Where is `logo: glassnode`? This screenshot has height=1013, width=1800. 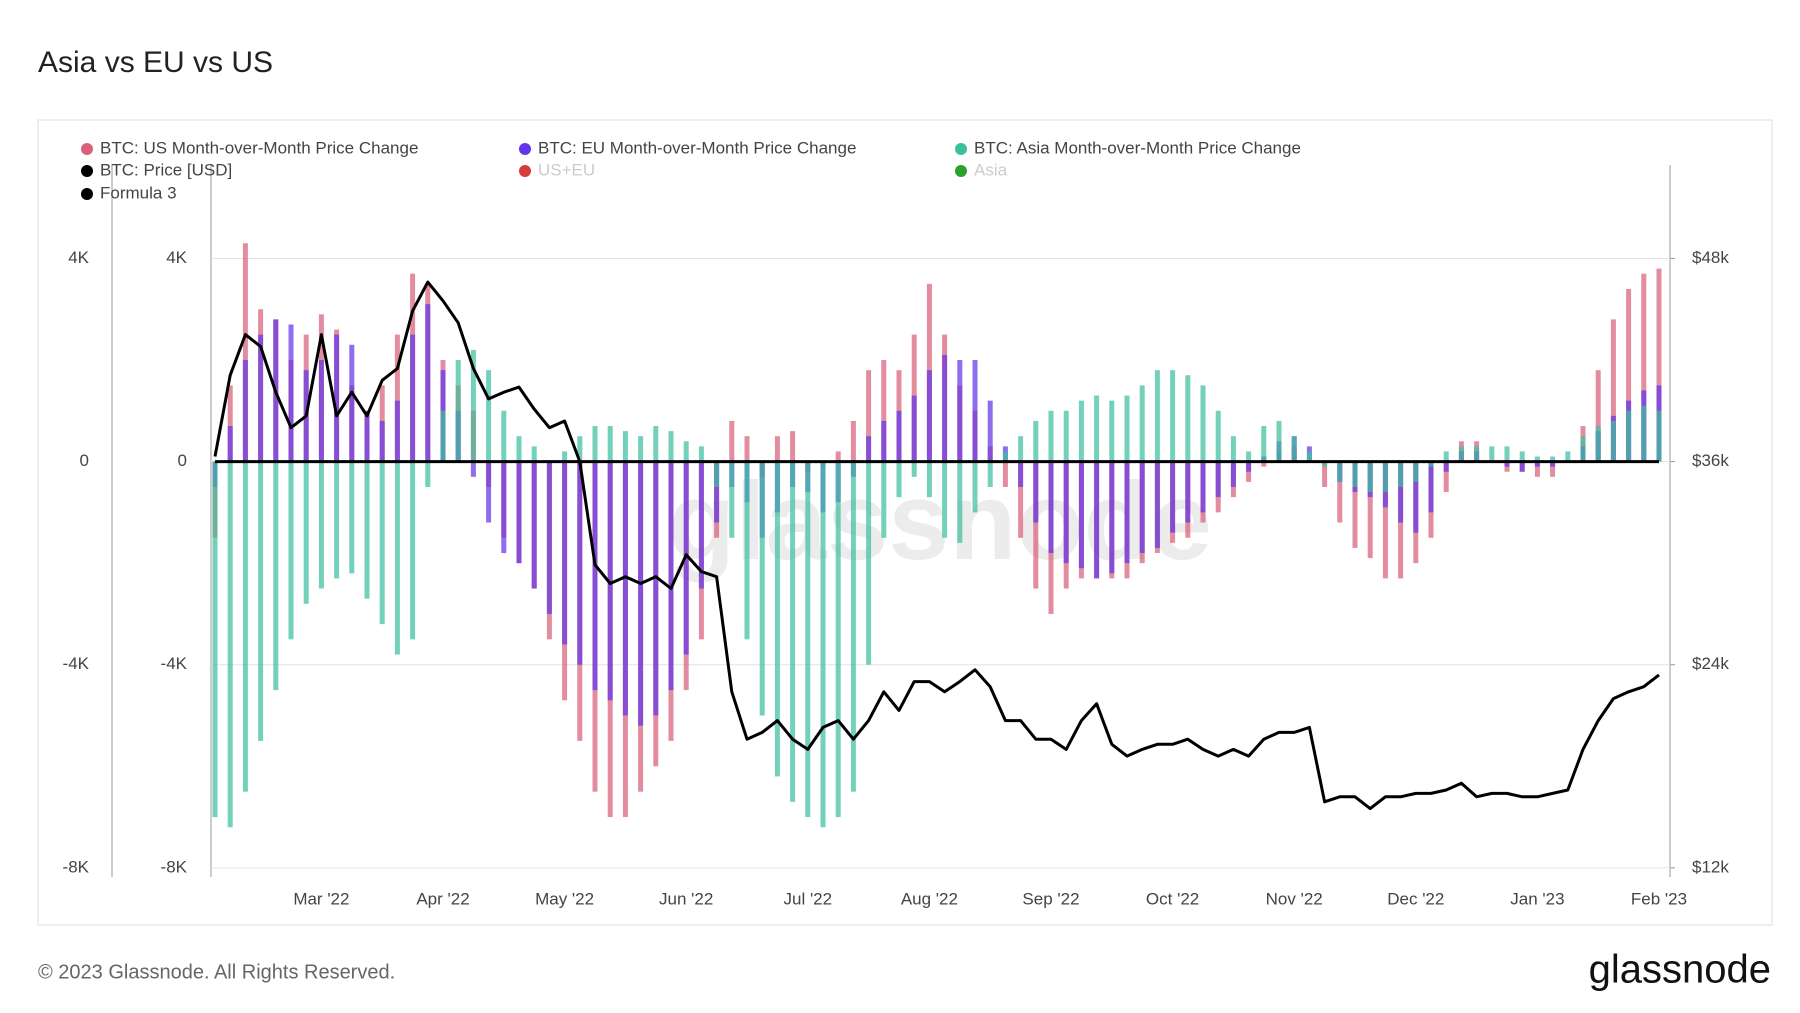 logo: glassnode is located at coordinates (1680, 970).